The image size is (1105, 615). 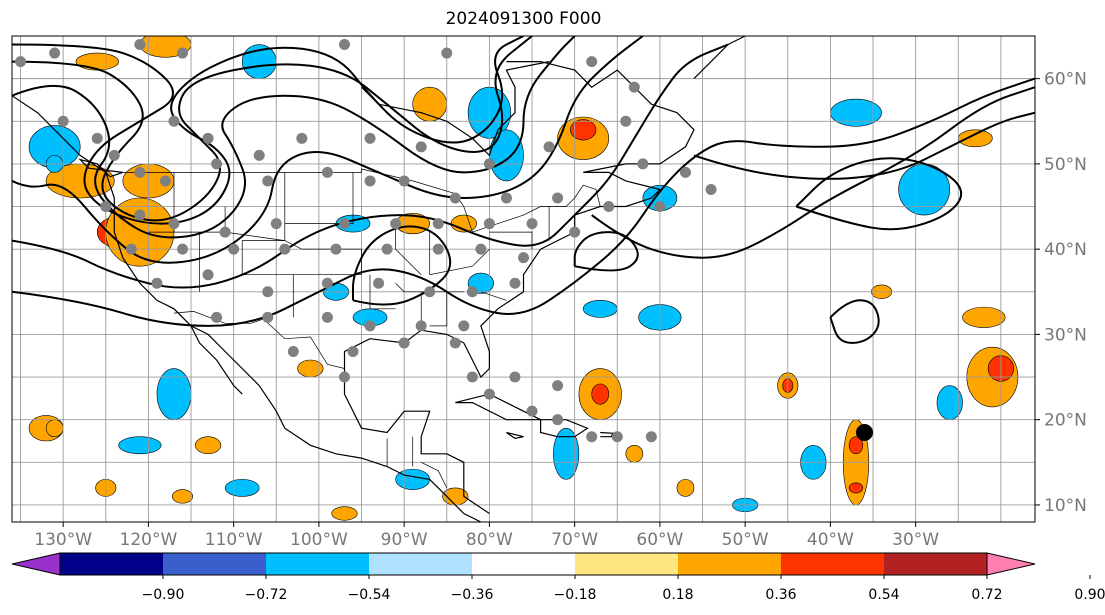 What do you see at coordinates (149, 540) in the screenshot?
I see `lon-tick-label: 120°W` at bounding box center [149, 540].